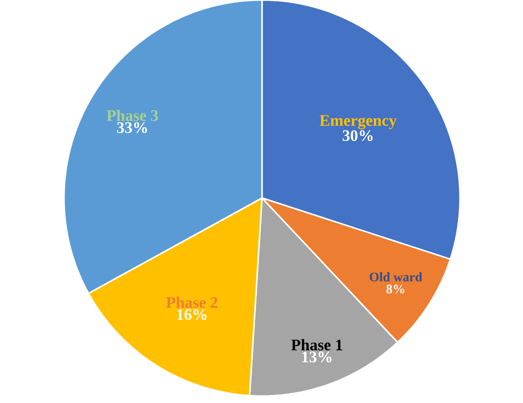  What do you see at coordinates (132, 128) in the screenshot?
I see `data-label: 33%` at bounding box center [132, 128].